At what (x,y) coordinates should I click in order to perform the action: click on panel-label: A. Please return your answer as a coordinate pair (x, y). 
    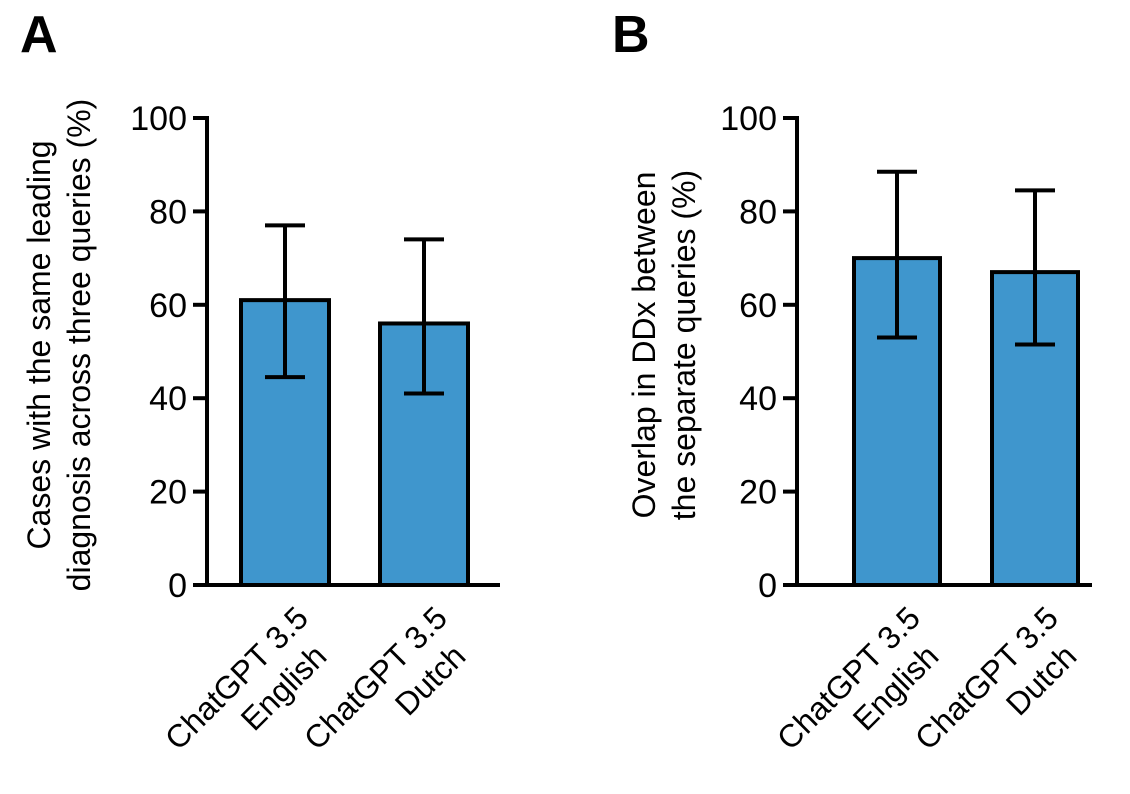
    Looking at the image, I should click on (39, 35).